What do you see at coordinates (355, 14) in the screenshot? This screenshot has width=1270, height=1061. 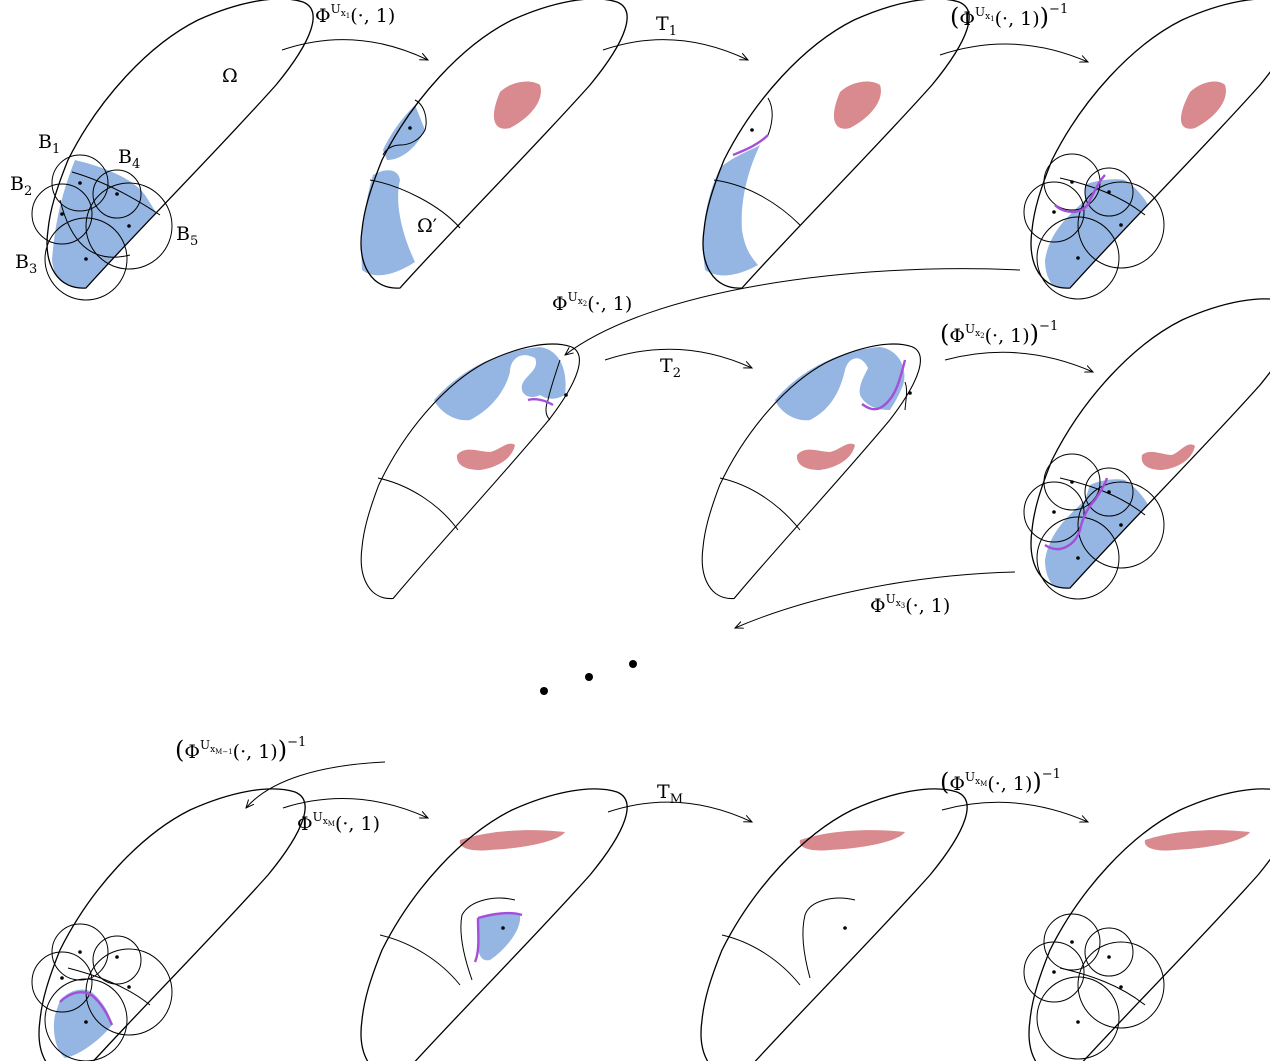 I see `arrow-label-phi-x1: ΦUx1(·, 1)` at bounding box center [355, 14].